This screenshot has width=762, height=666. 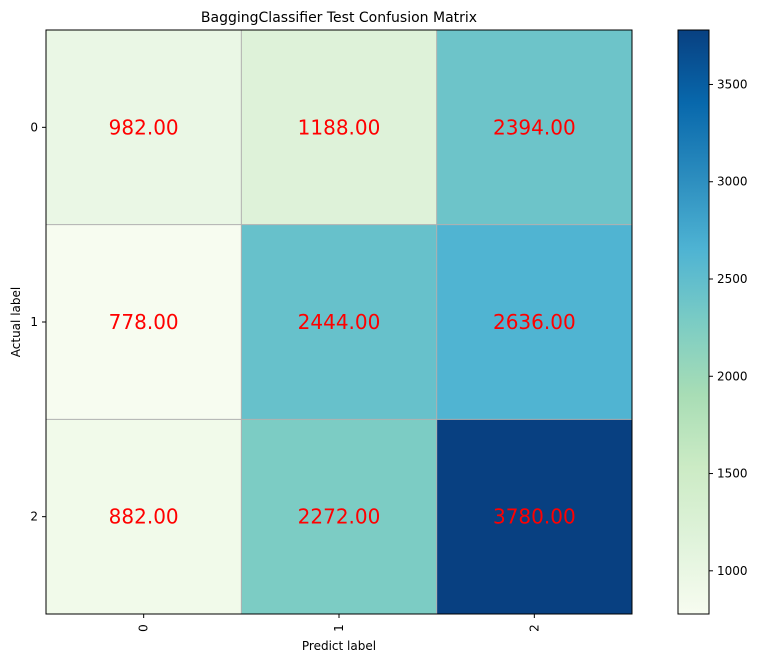 What do you see at coordinates (34, 517) in the screenshot?
I see `y-tick-label: 2` at bounding box center [34, 517].